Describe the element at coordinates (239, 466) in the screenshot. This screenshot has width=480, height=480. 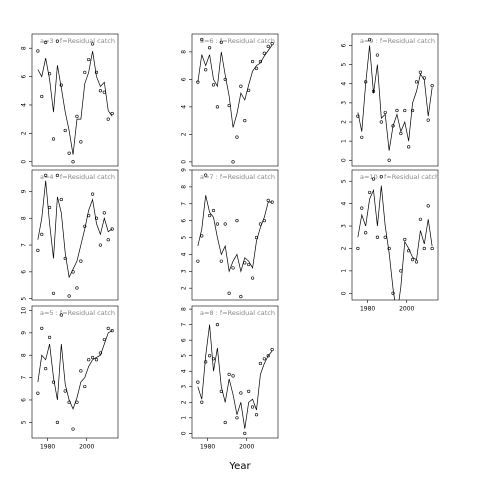
I see `x-axis-title: Year` at that location.